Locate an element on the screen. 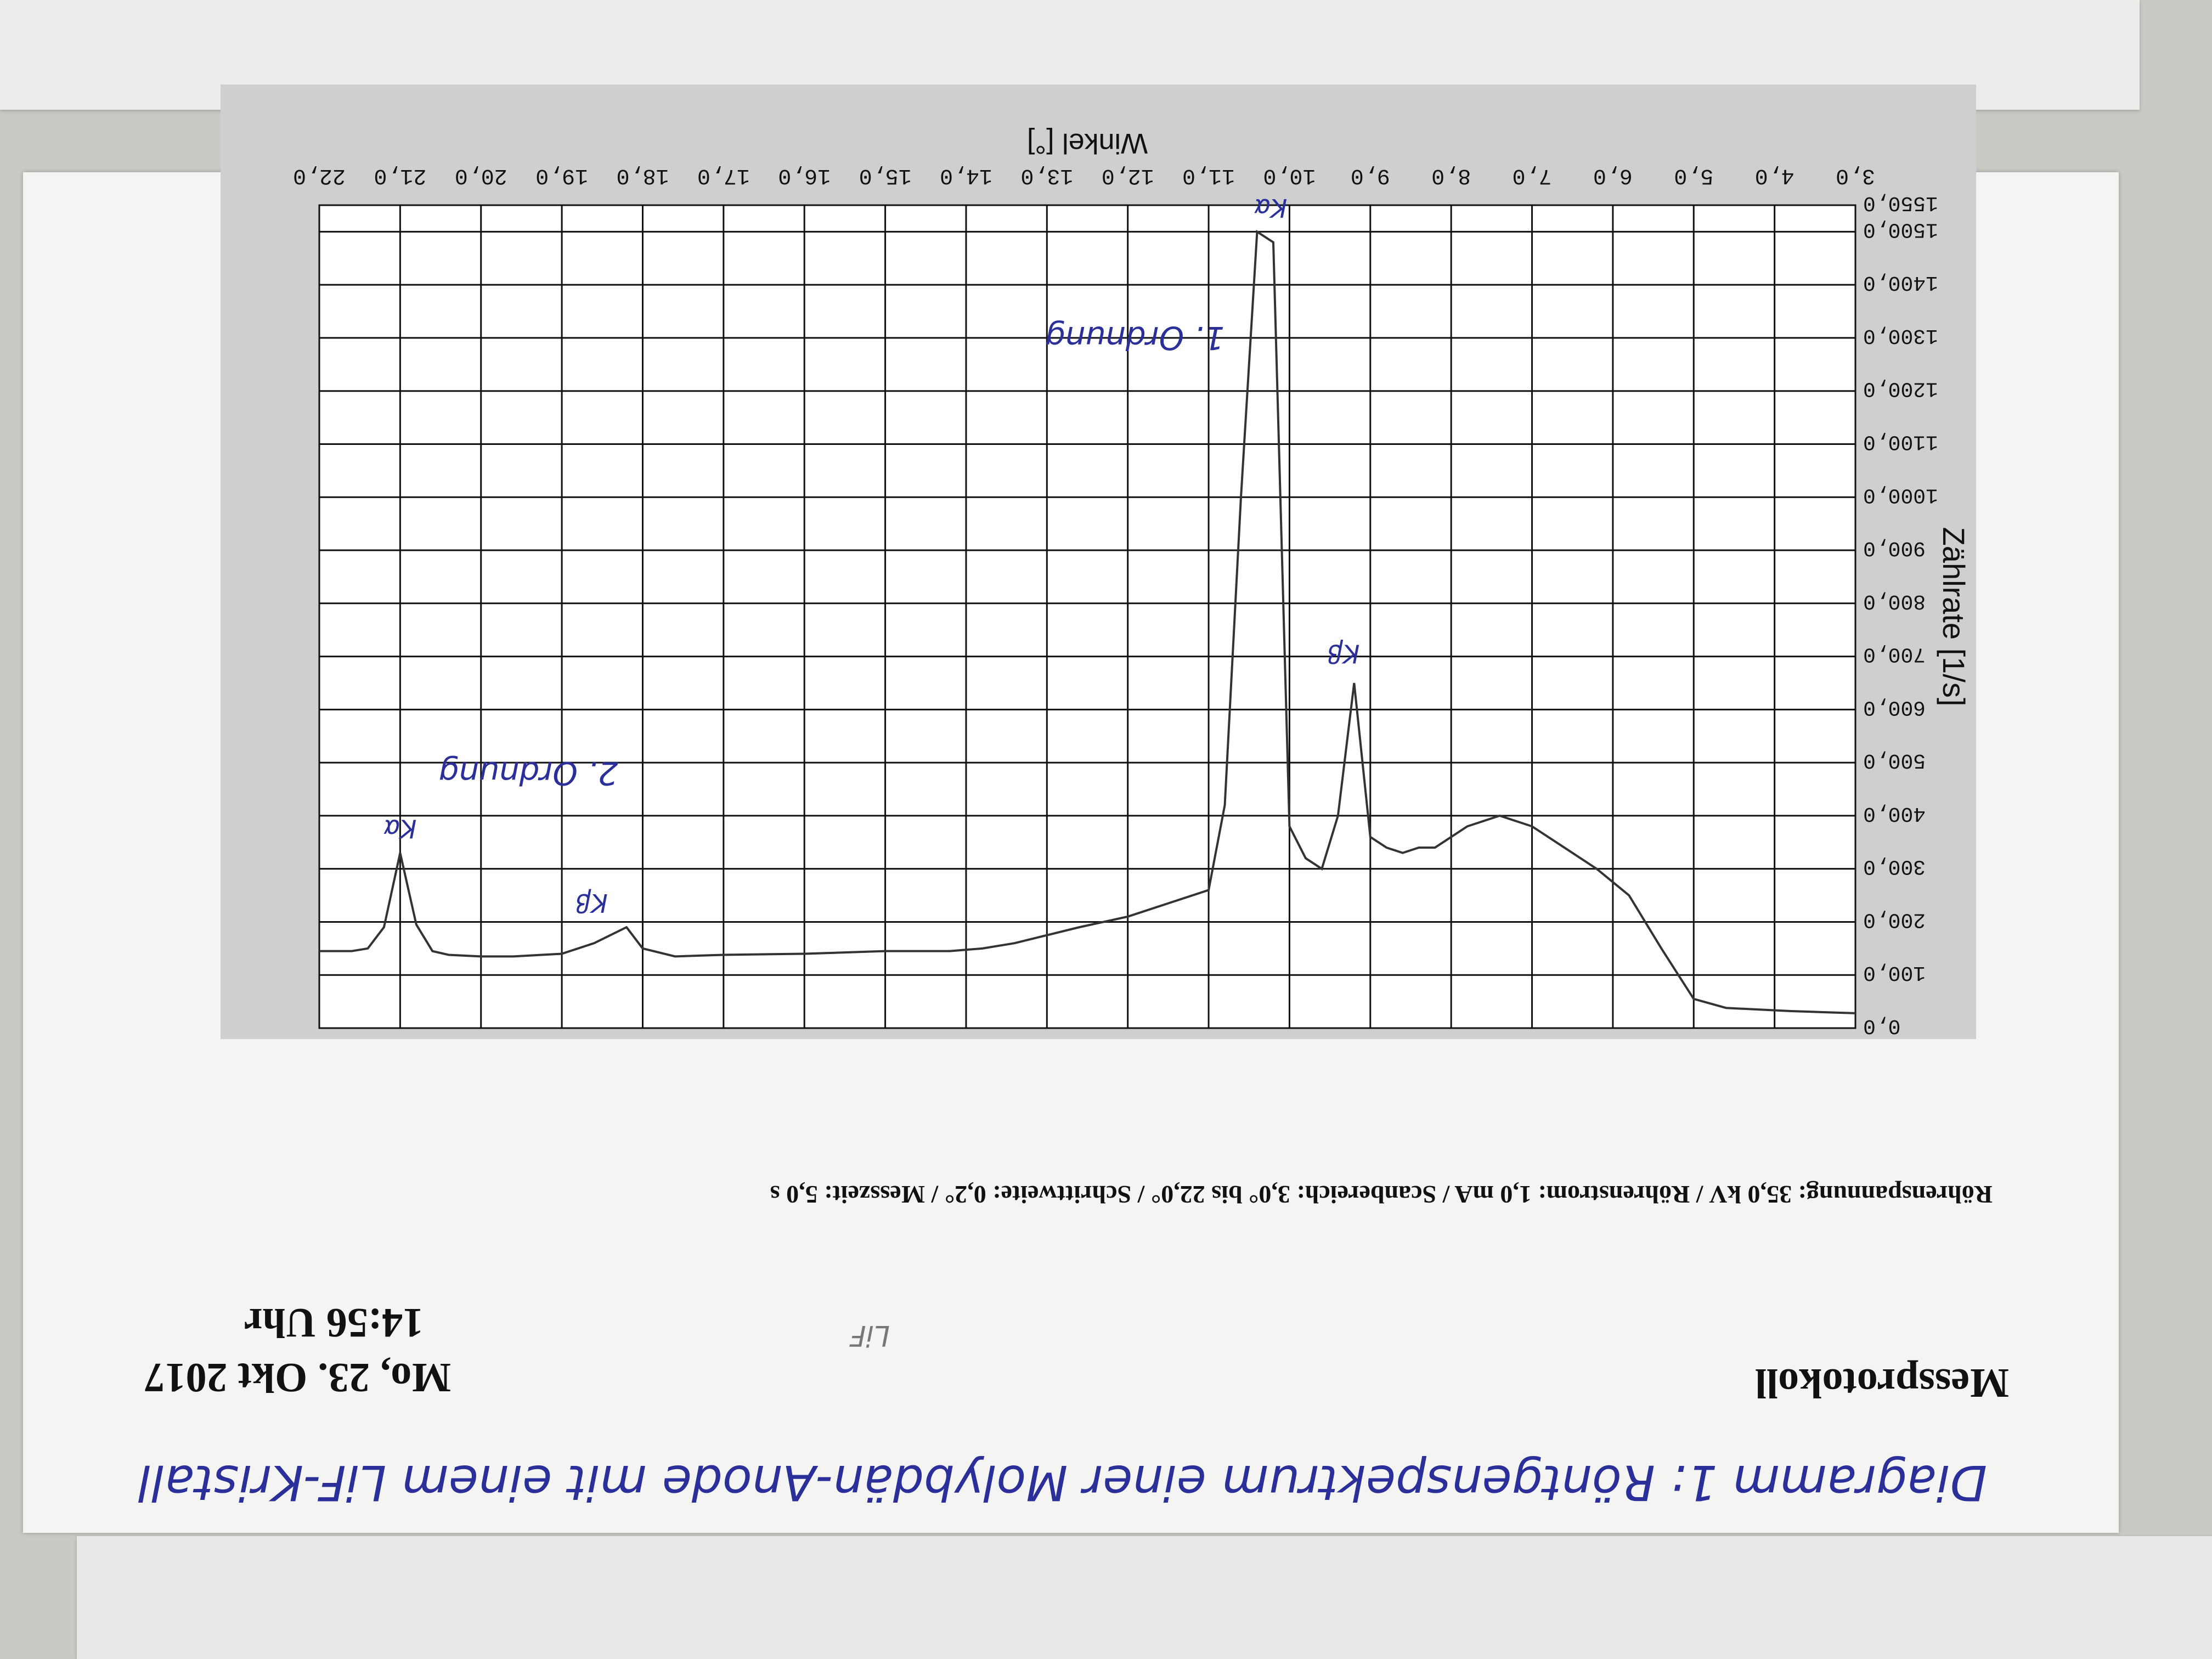  x-tick-label: 12,0 is located at coordinates (1128, 176).